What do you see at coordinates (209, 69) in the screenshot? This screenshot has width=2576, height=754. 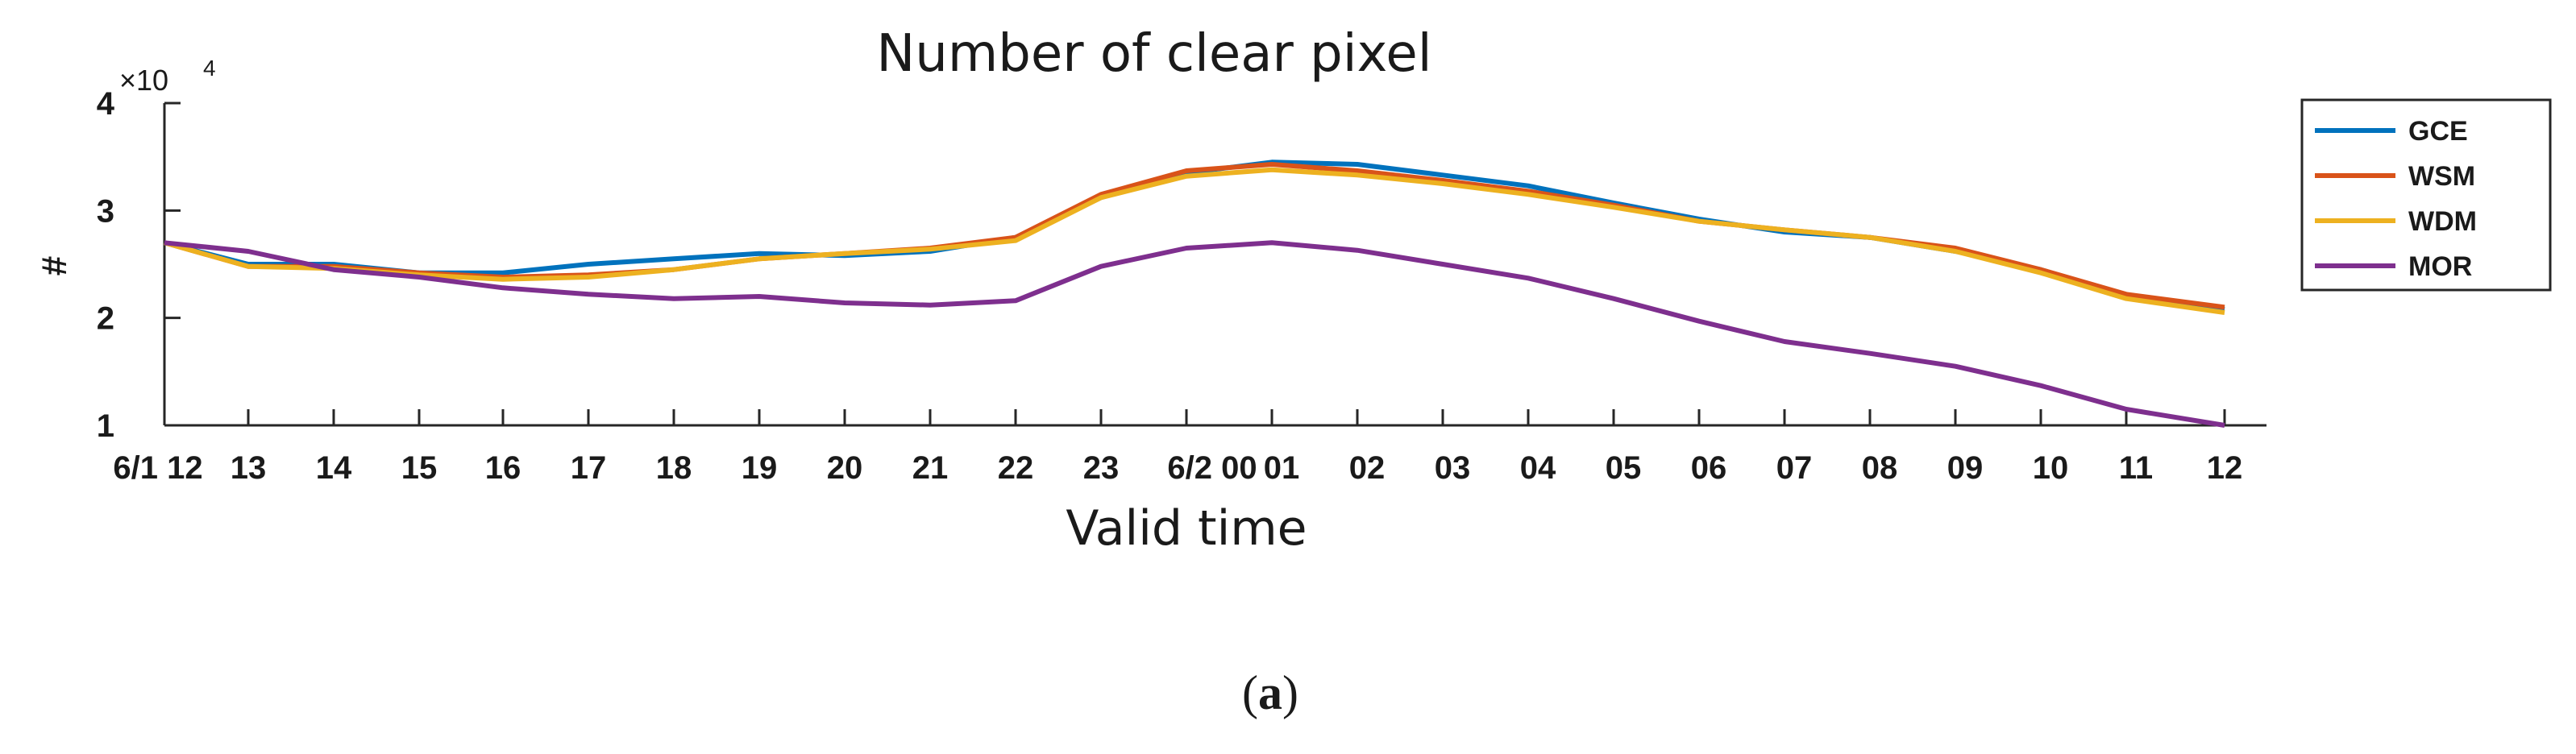 I see `y-exponent-power: 4` at bounding box center [209, 69].